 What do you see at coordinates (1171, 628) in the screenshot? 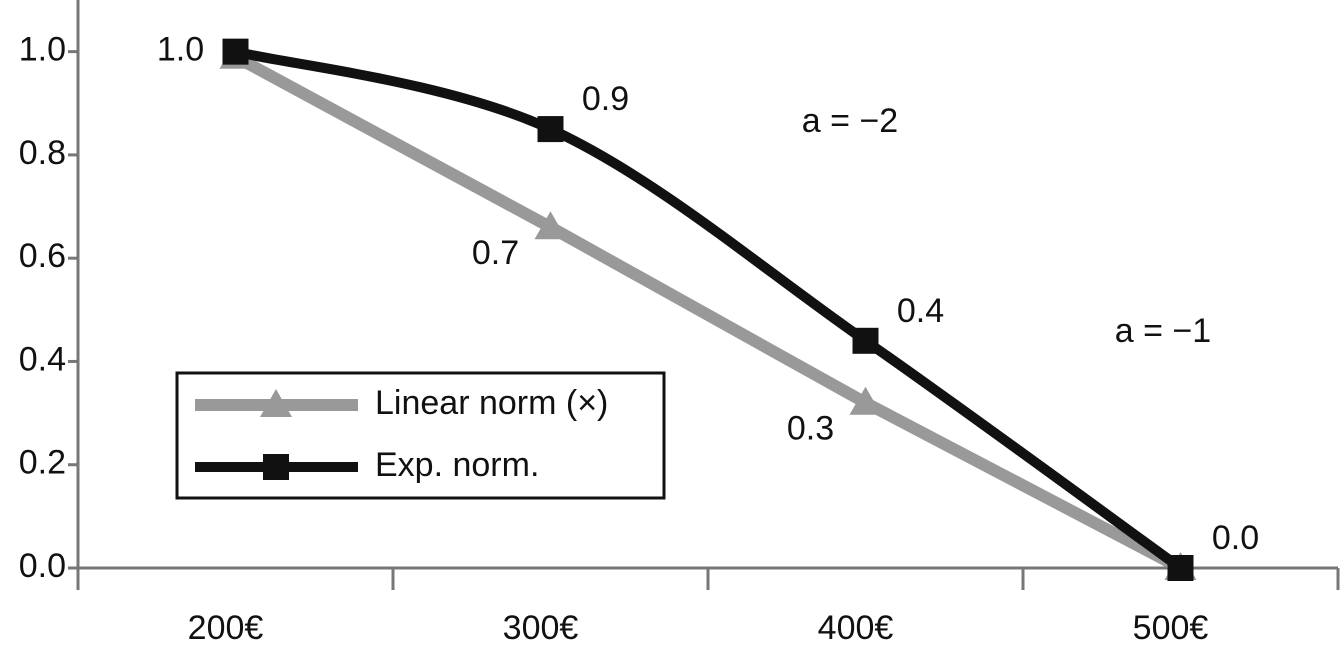
I see `x-tick-label: 500€` at bounding box center [1171, 628].